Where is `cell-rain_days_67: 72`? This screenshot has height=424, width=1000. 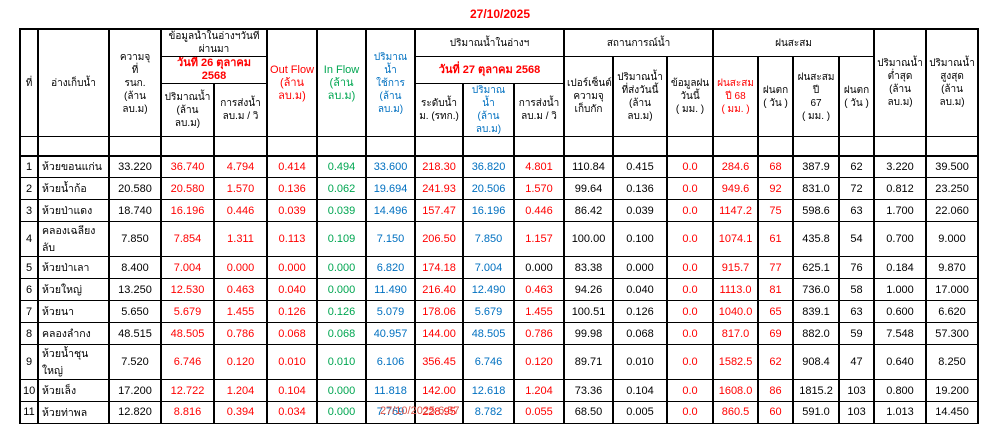
cell-rain_days_67: 72 is located at coordinates (857, 188).